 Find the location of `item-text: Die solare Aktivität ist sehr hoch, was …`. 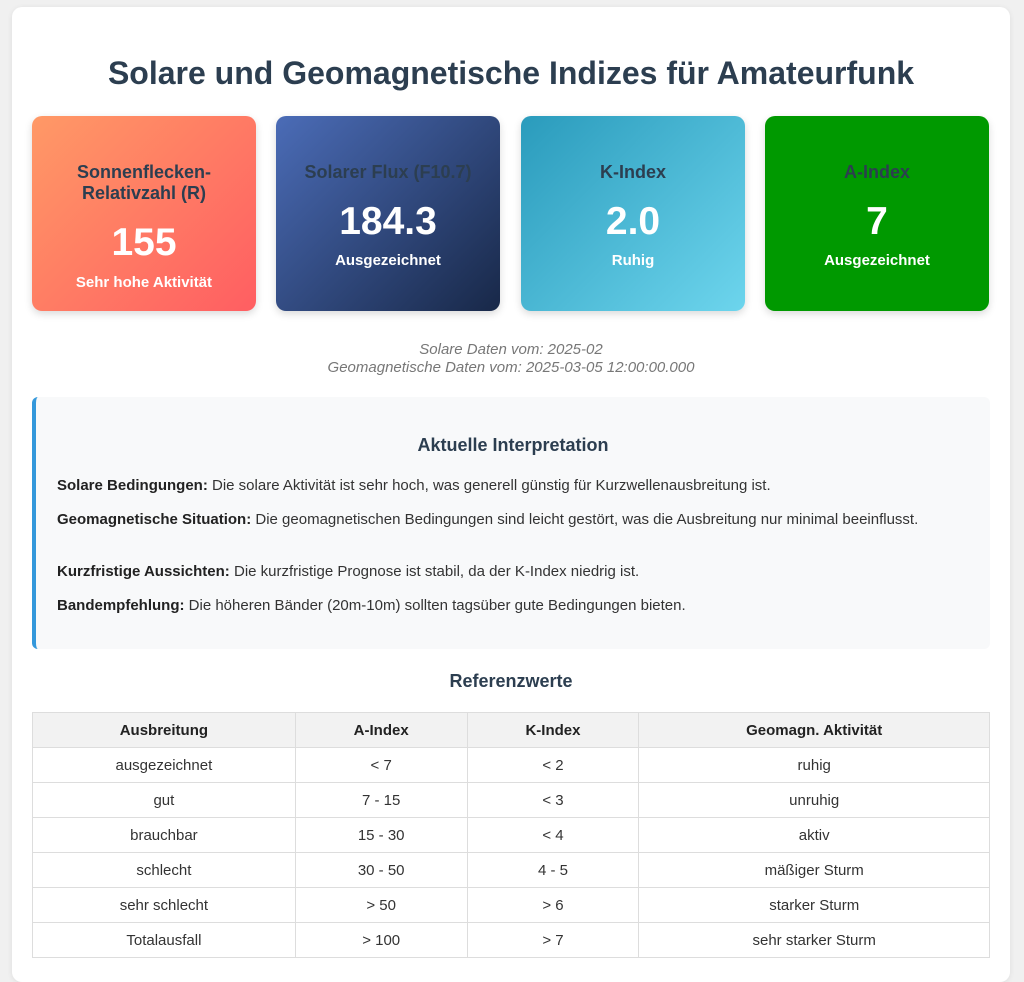

item-text: Die solare Aktivität ist sehr hoch, was … is located at coordinates (489, 485).